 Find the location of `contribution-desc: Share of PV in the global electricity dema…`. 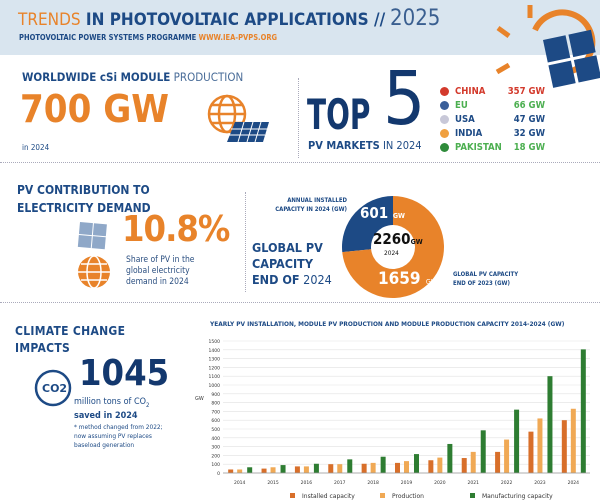

contribution-desc: Share of PV in the global electricity dema… is located at coordinates (160, 271).